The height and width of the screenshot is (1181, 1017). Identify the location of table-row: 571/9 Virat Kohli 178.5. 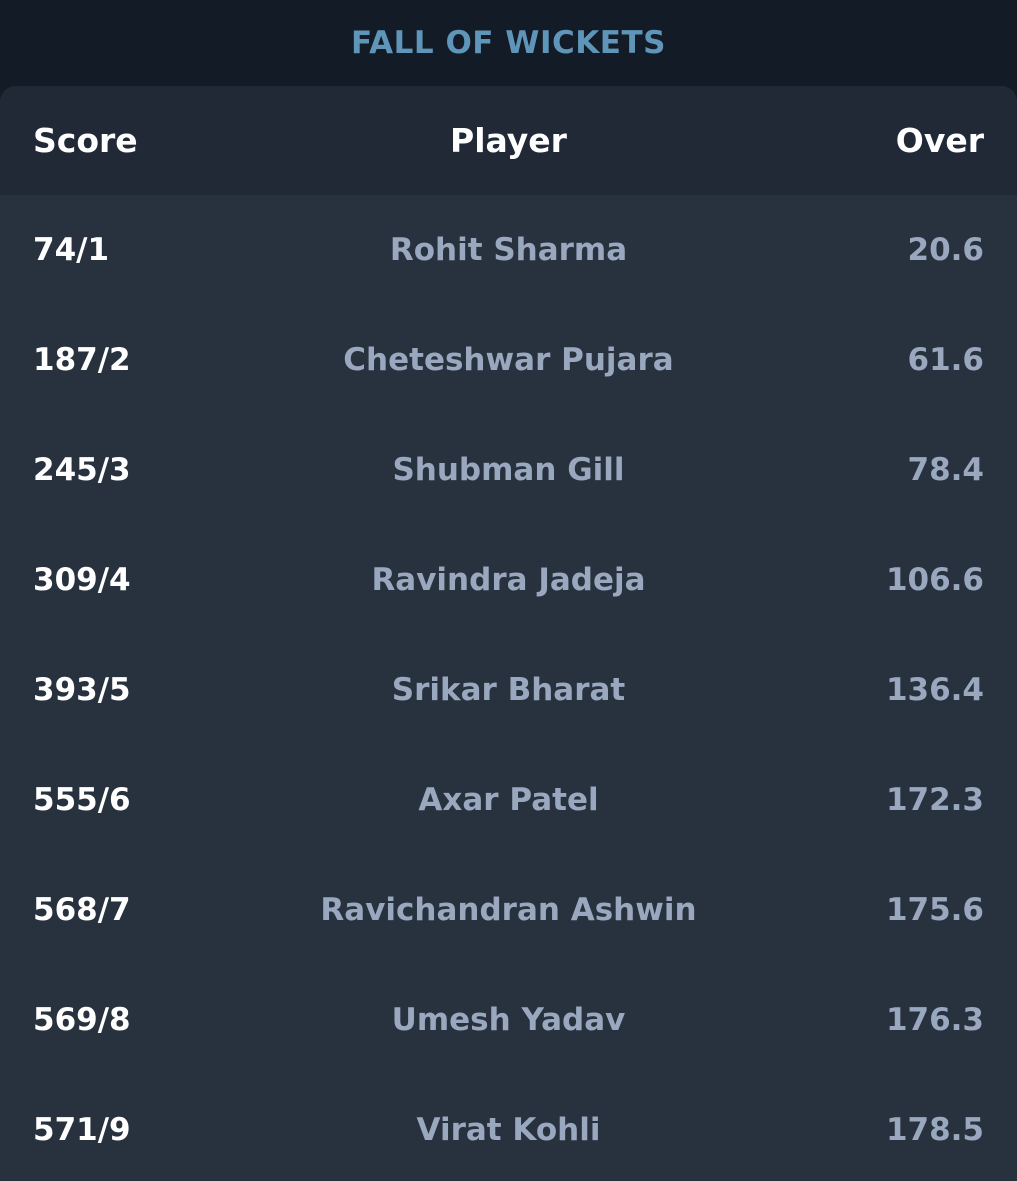
(508, 1128).